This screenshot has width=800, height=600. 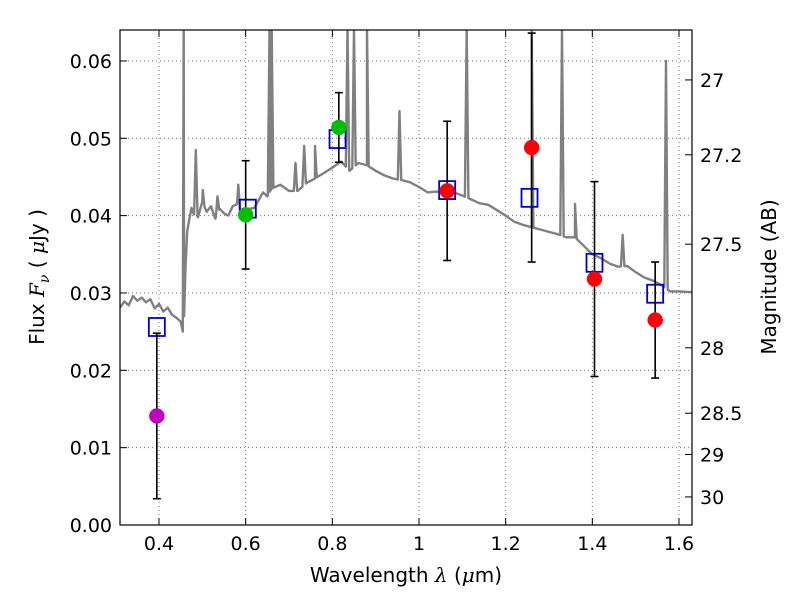 What do you see at coordinates (592, 544) in the screenshot?
I see `x-tick-label: 1.4` at bounding box center [592, 544].